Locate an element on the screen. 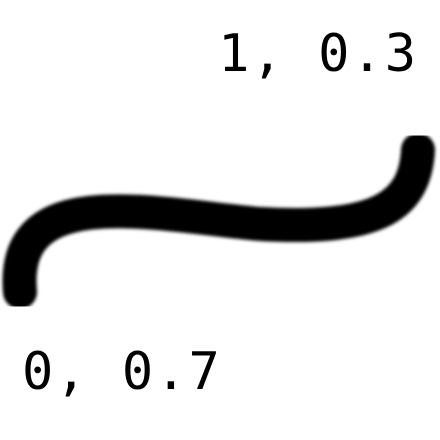  end-point-label: 1, 0.3 is located at coordinates (318, 54).